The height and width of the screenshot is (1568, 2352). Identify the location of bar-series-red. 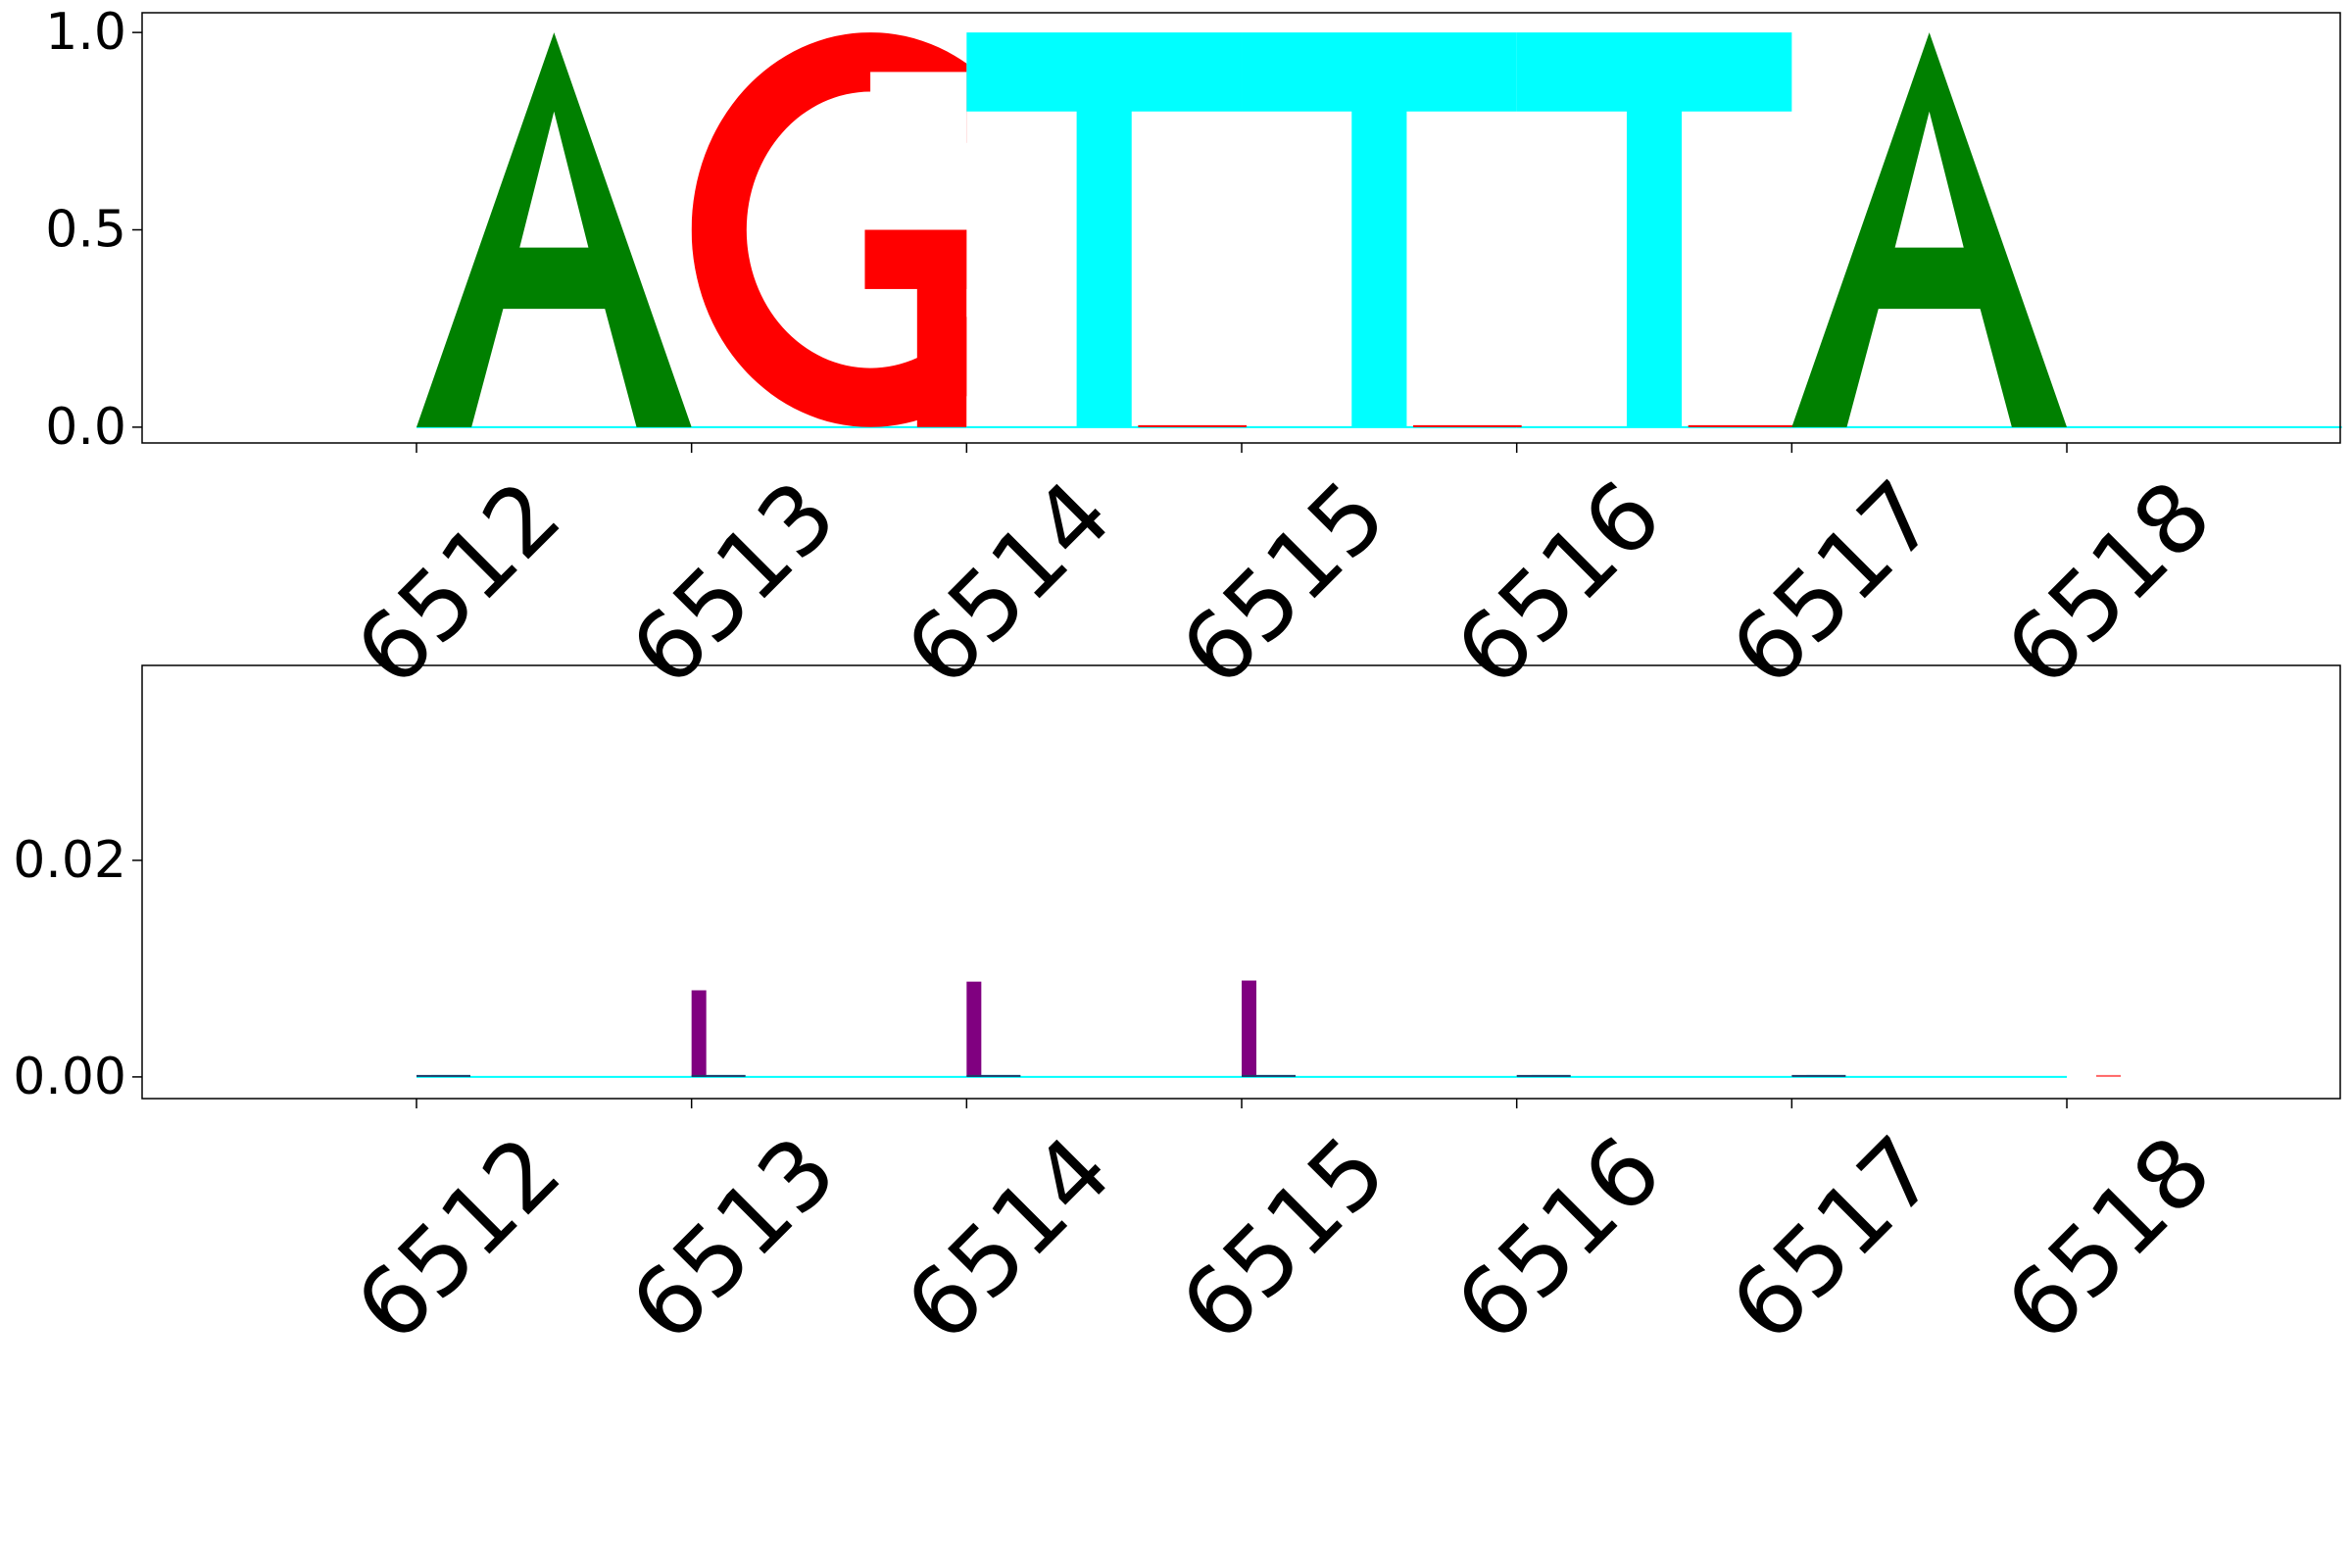
(2109, 1075).